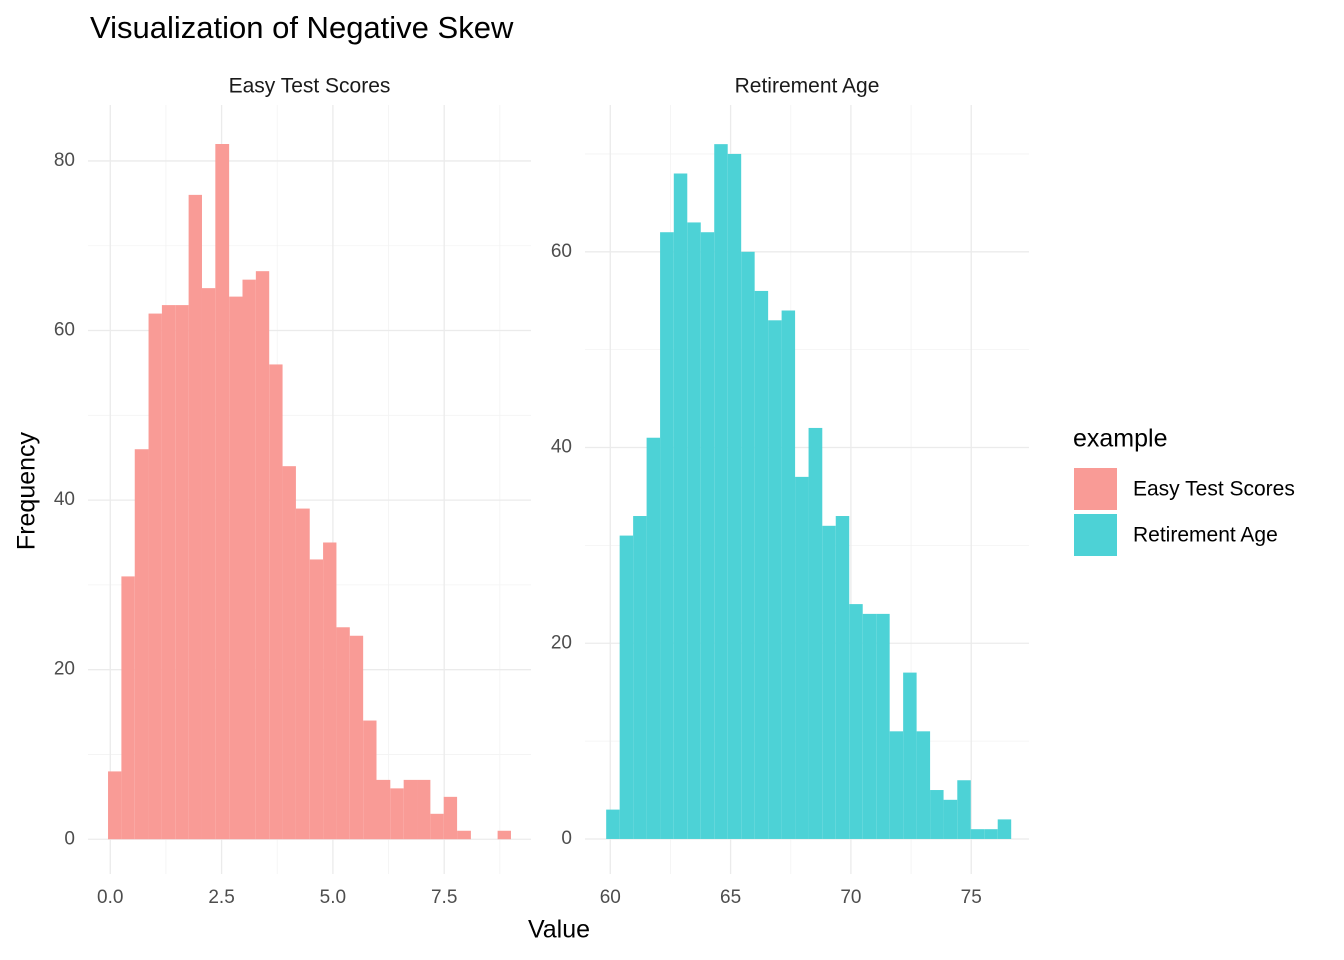 The image size is (1344, 960). I want to click on x-tick-label: 0.0, so click(110, 897).